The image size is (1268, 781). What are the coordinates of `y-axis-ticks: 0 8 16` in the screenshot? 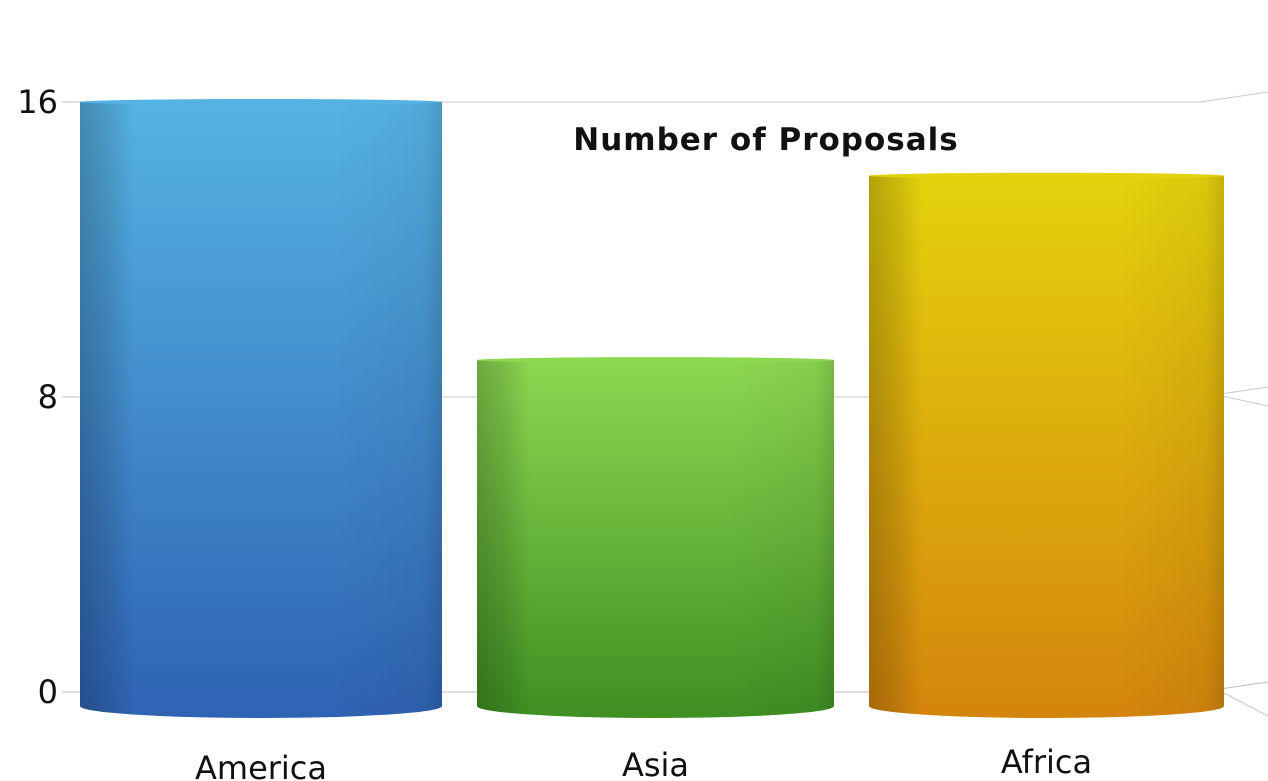 It's located at (37, 397).